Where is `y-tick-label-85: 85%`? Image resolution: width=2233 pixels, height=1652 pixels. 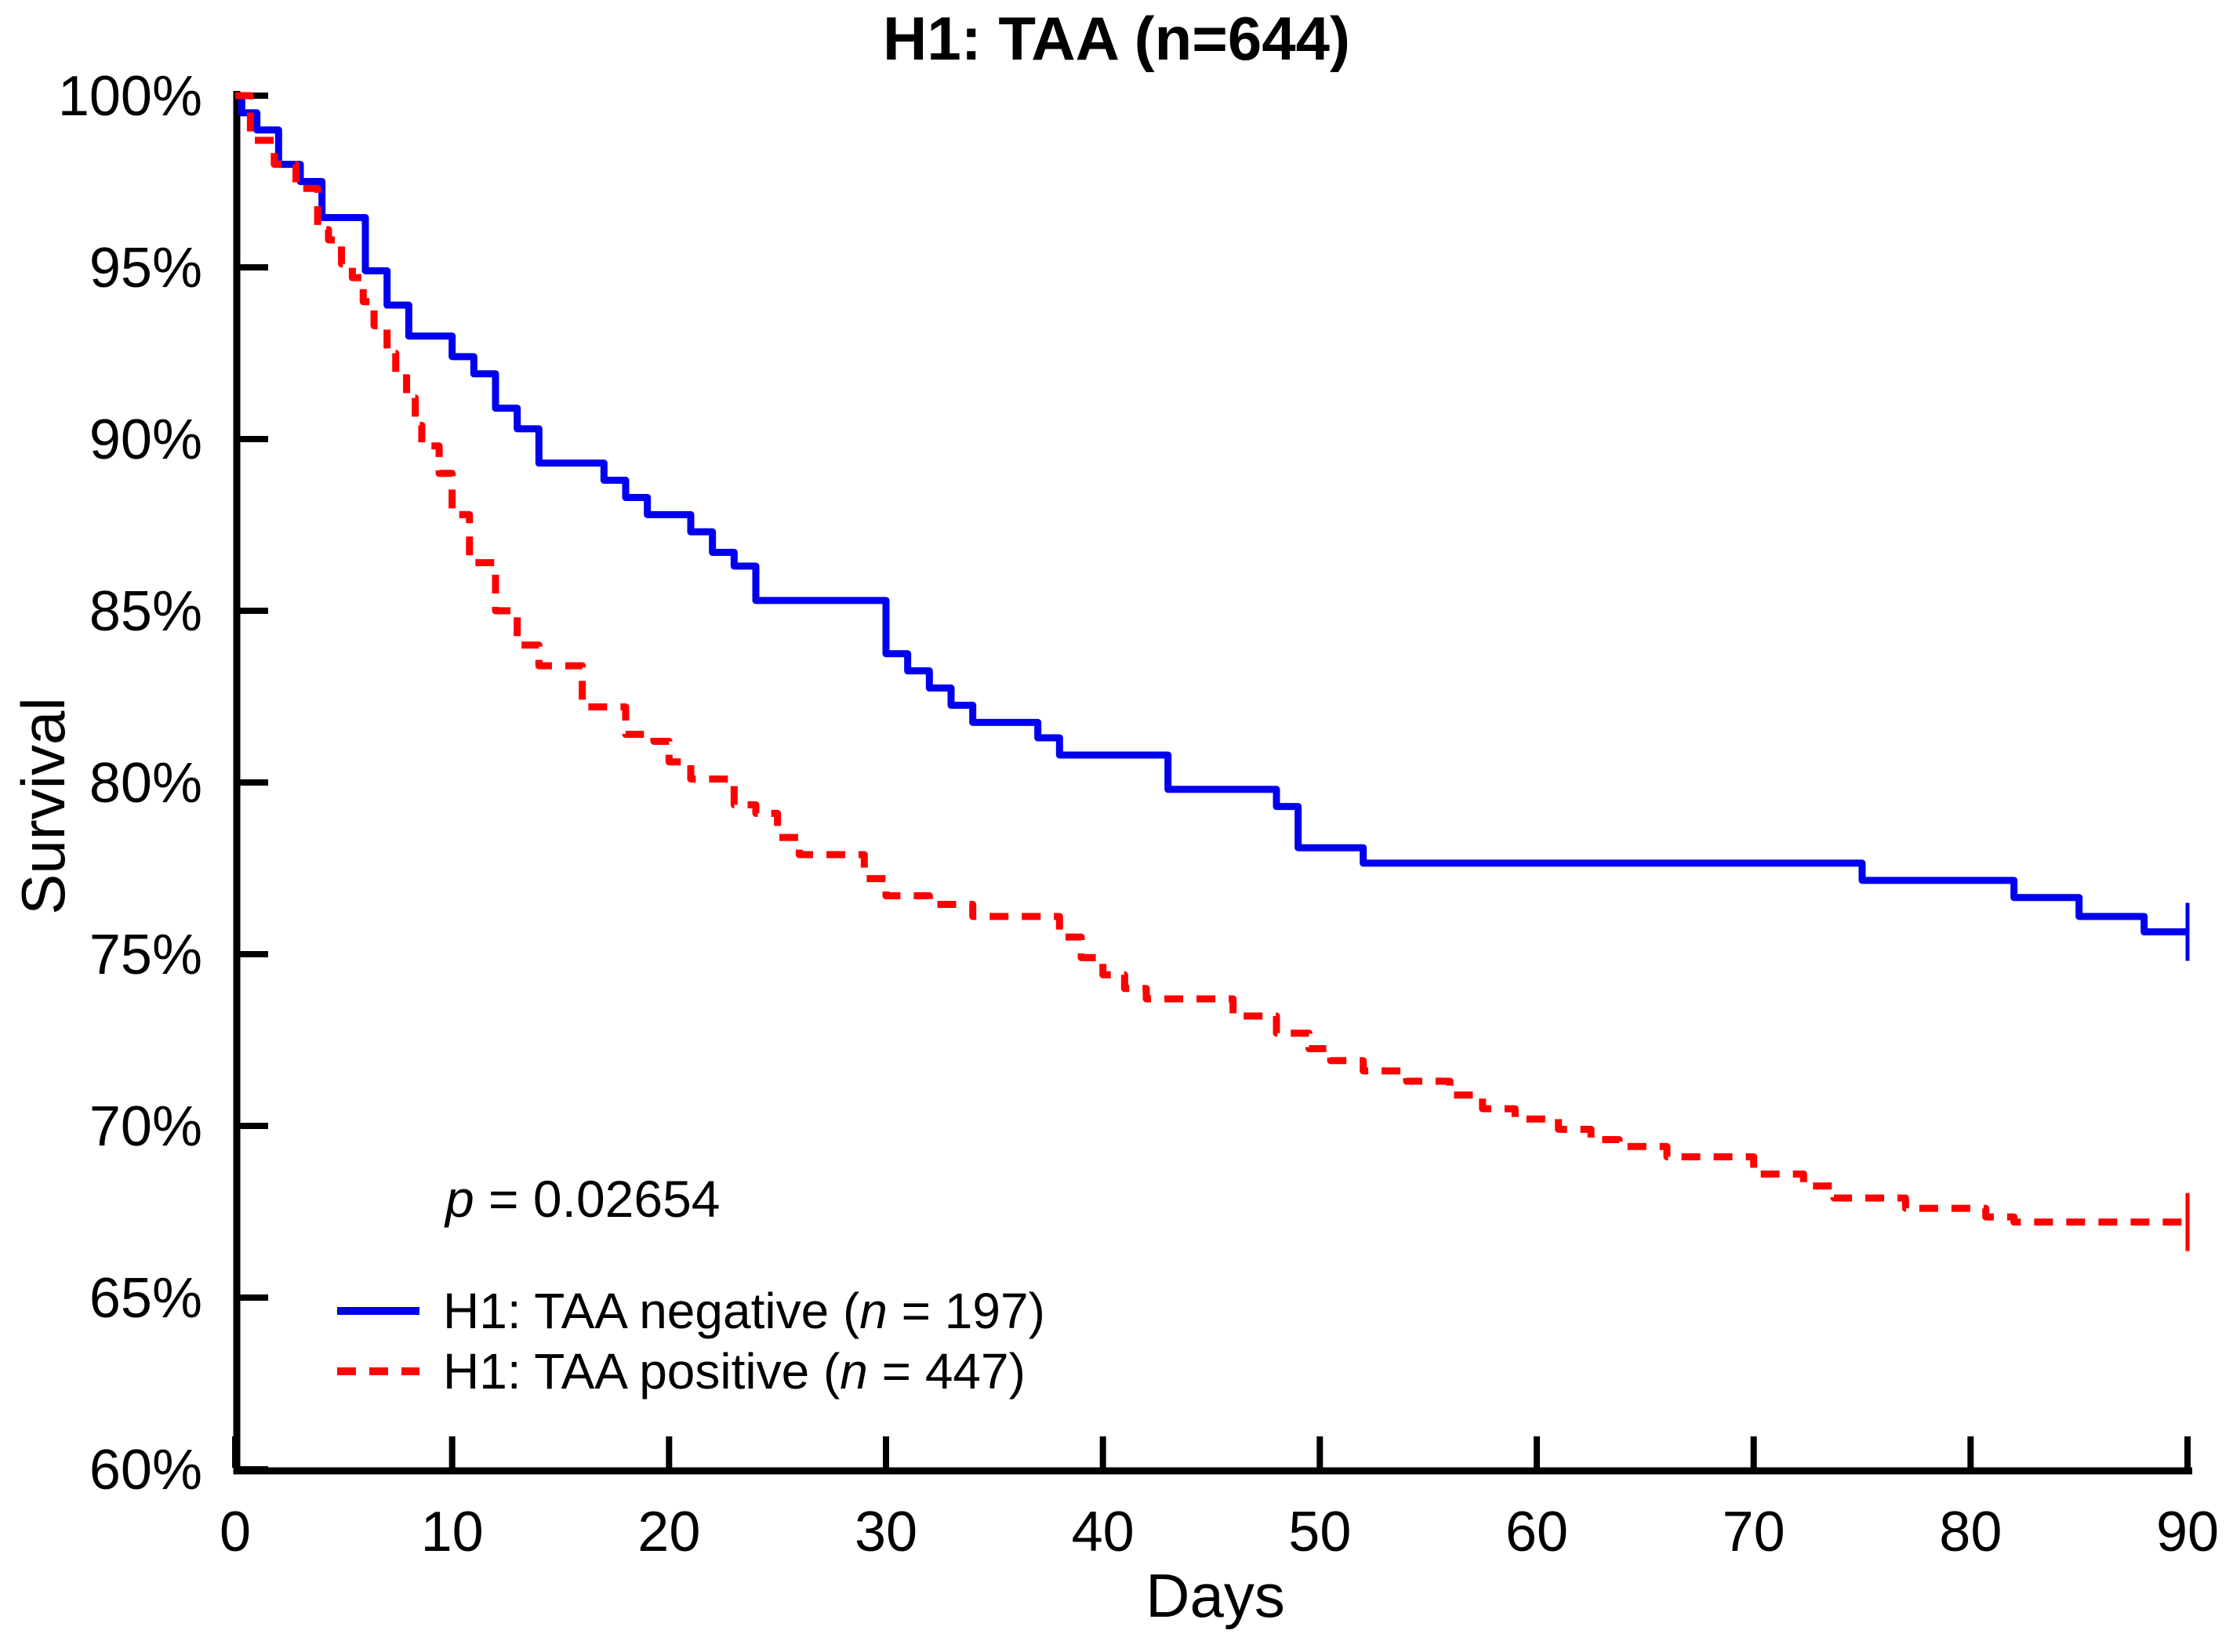 y-tick-label-85: 85% is located at coordinates (145, 611).